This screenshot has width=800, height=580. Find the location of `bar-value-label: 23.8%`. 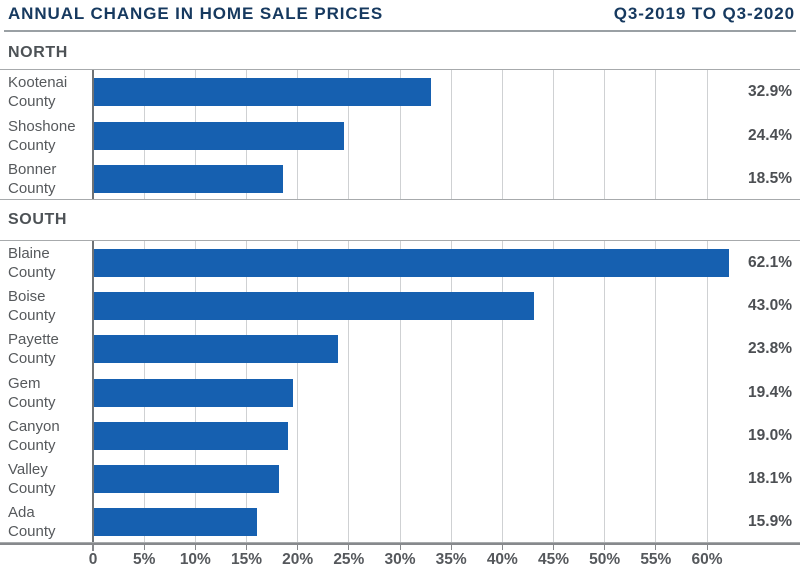

bar-value-label: 23.8% is located at coordinates (770, 349).